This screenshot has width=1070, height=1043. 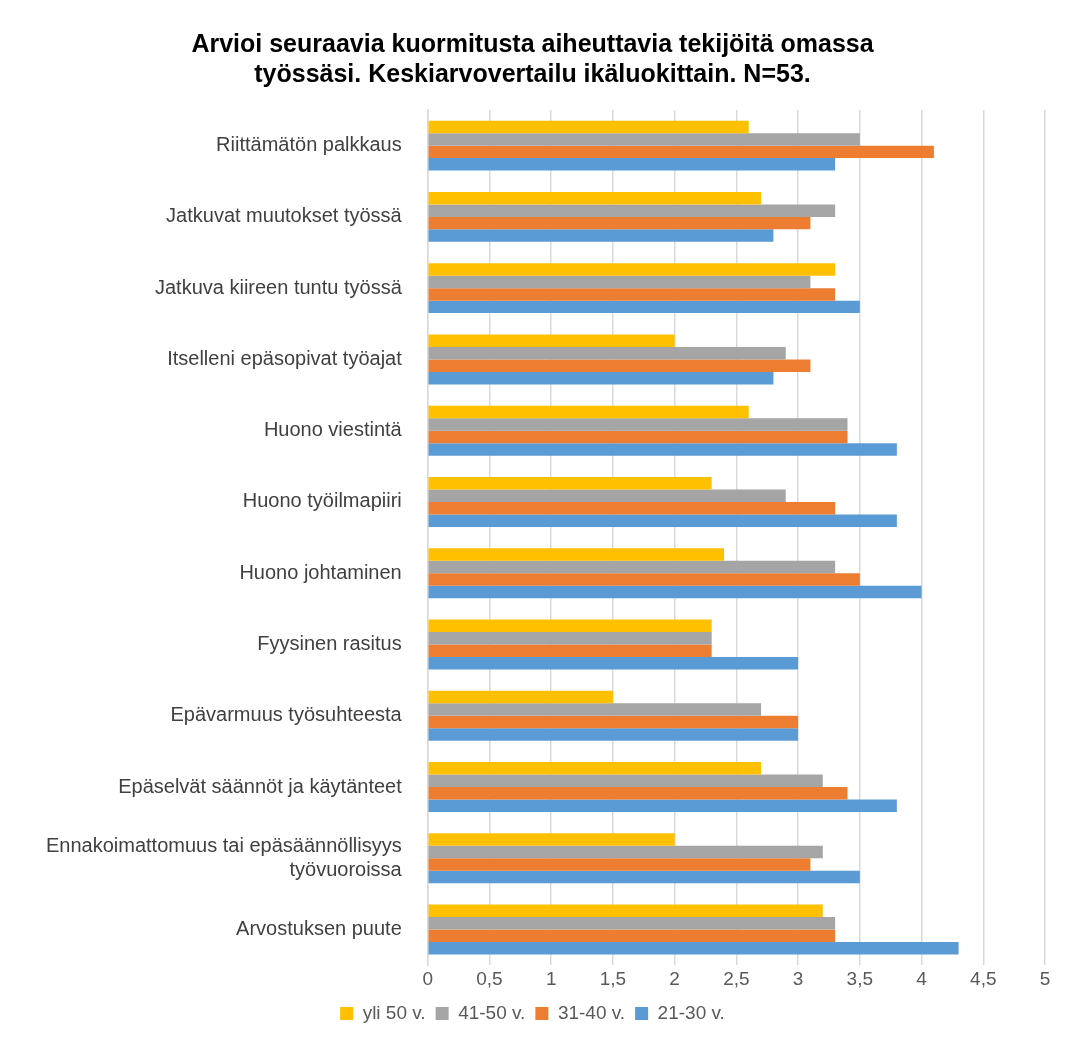 I want to click on x-tick-label: 1, so click(x=551, y=978).